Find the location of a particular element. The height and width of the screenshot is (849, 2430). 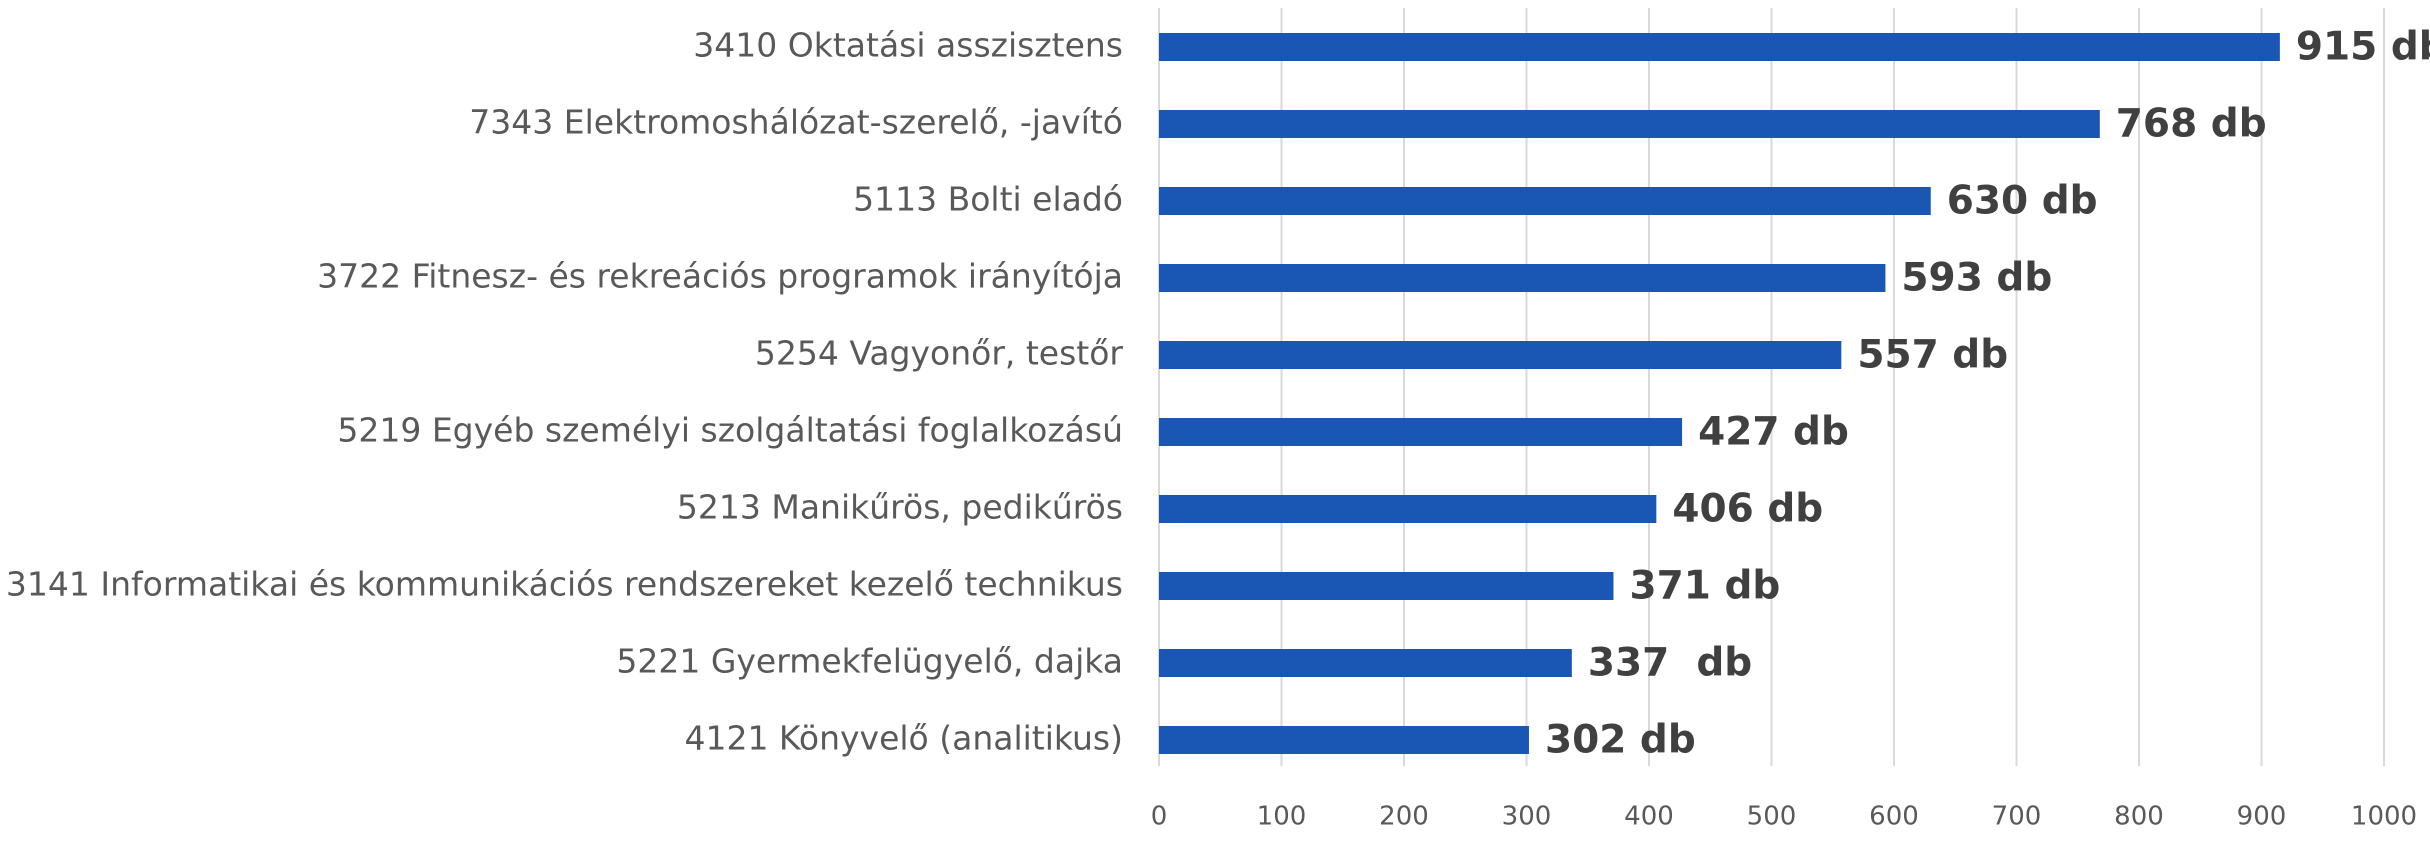

category-label: 5254 Vagyonőr, testőr is located at coordinates (939, 353).